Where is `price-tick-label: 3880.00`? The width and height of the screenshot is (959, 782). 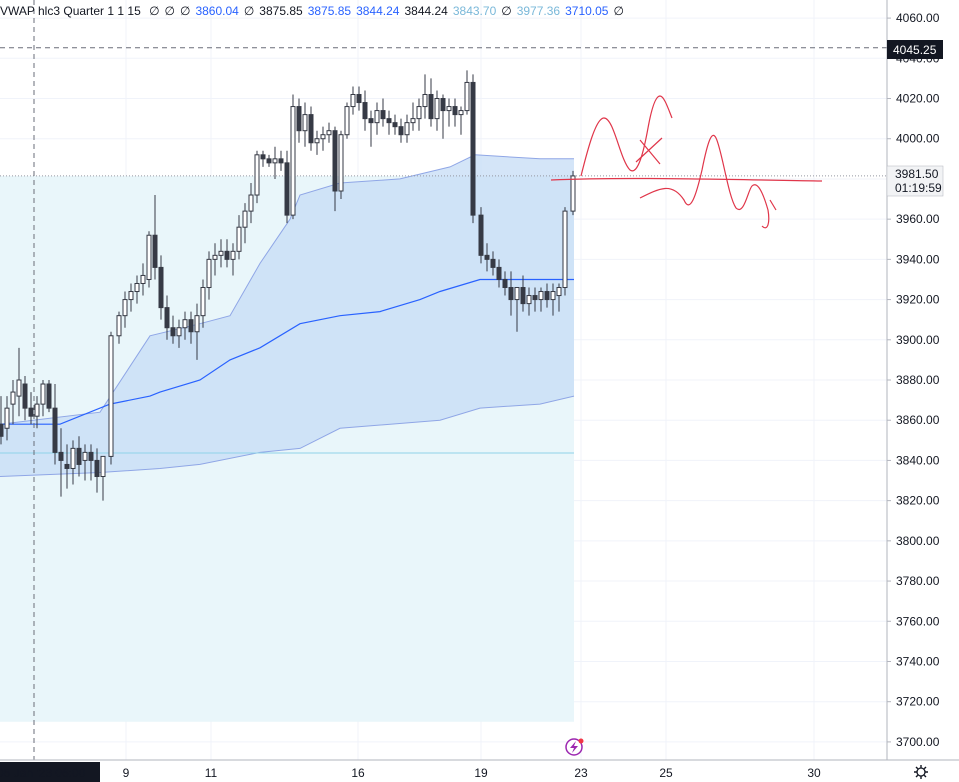
price-tick-label: 3880.00 is located at coordinates (918, 380).